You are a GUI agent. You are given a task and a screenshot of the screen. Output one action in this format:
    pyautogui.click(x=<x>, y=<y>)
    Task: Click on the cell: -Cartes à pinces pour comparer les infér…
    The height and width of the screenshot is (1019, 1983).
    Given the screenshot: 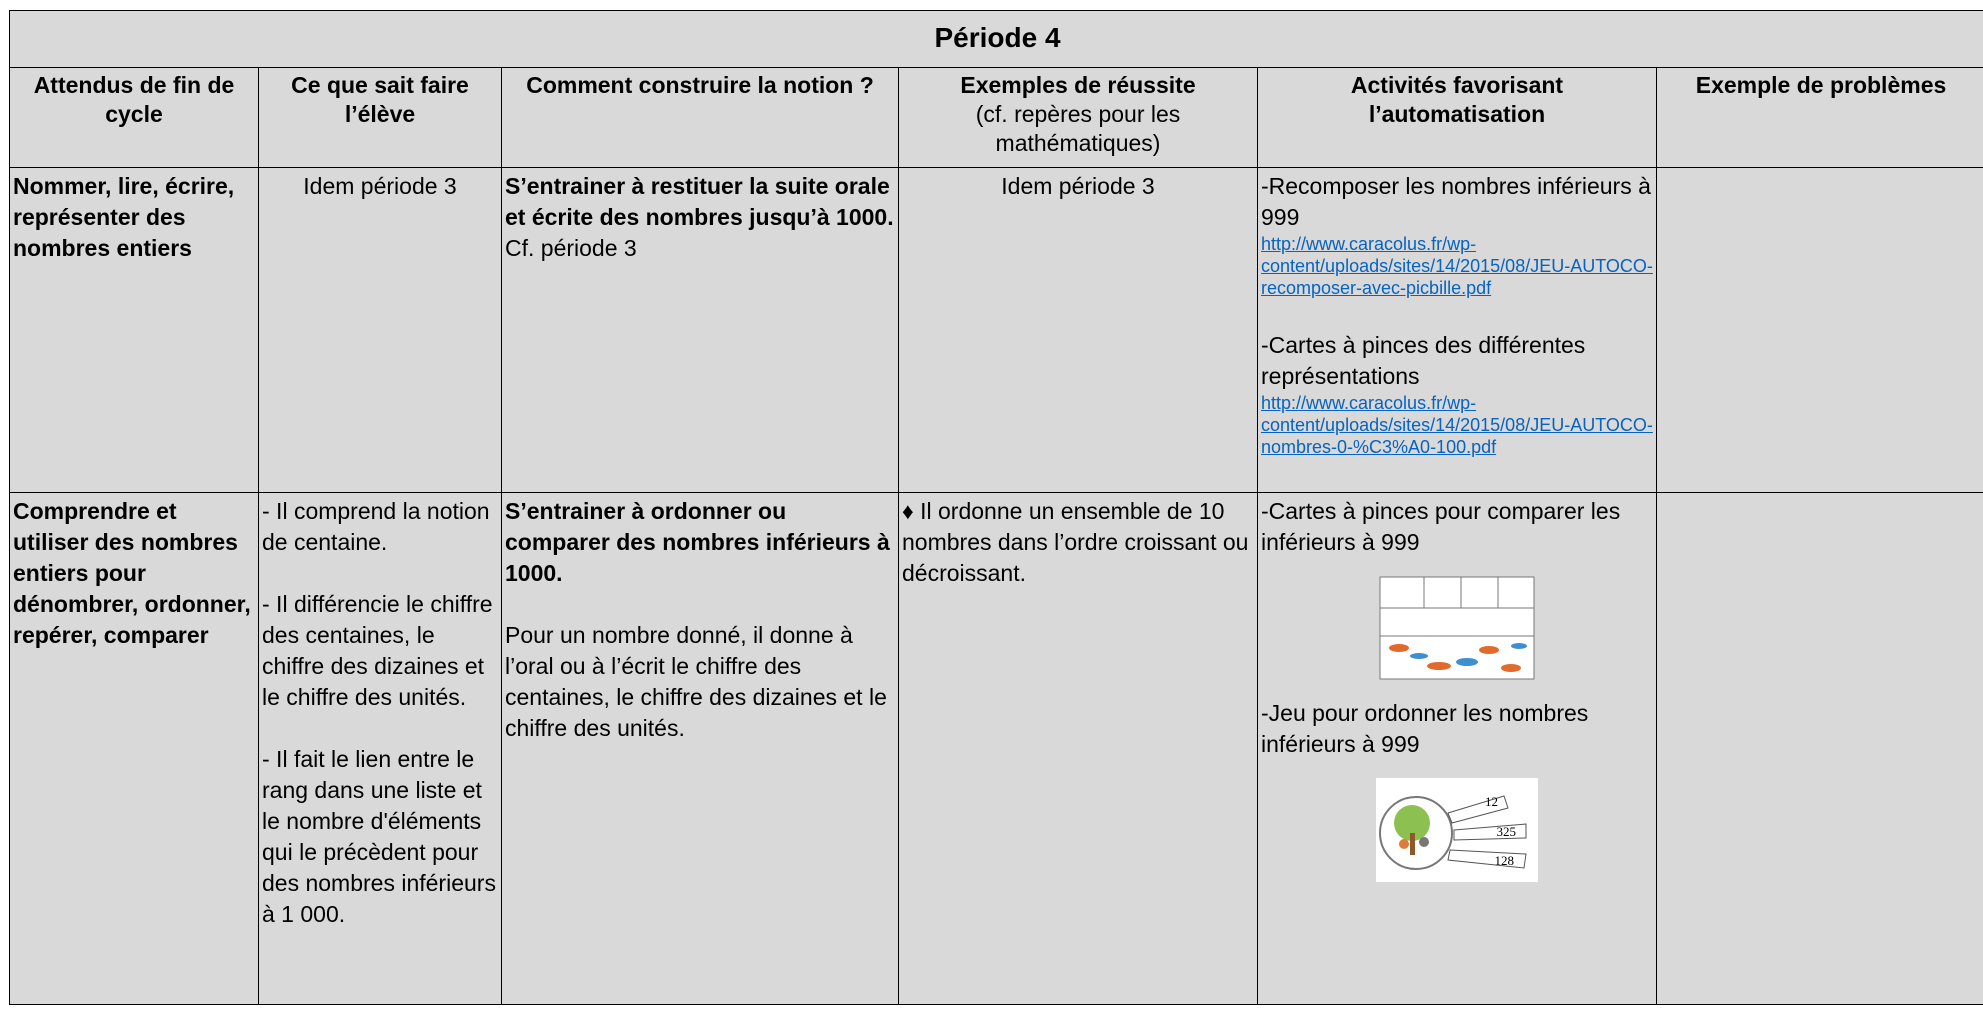 What is the action you would take?
    pyautogui.click(x=1457, y=748)
    